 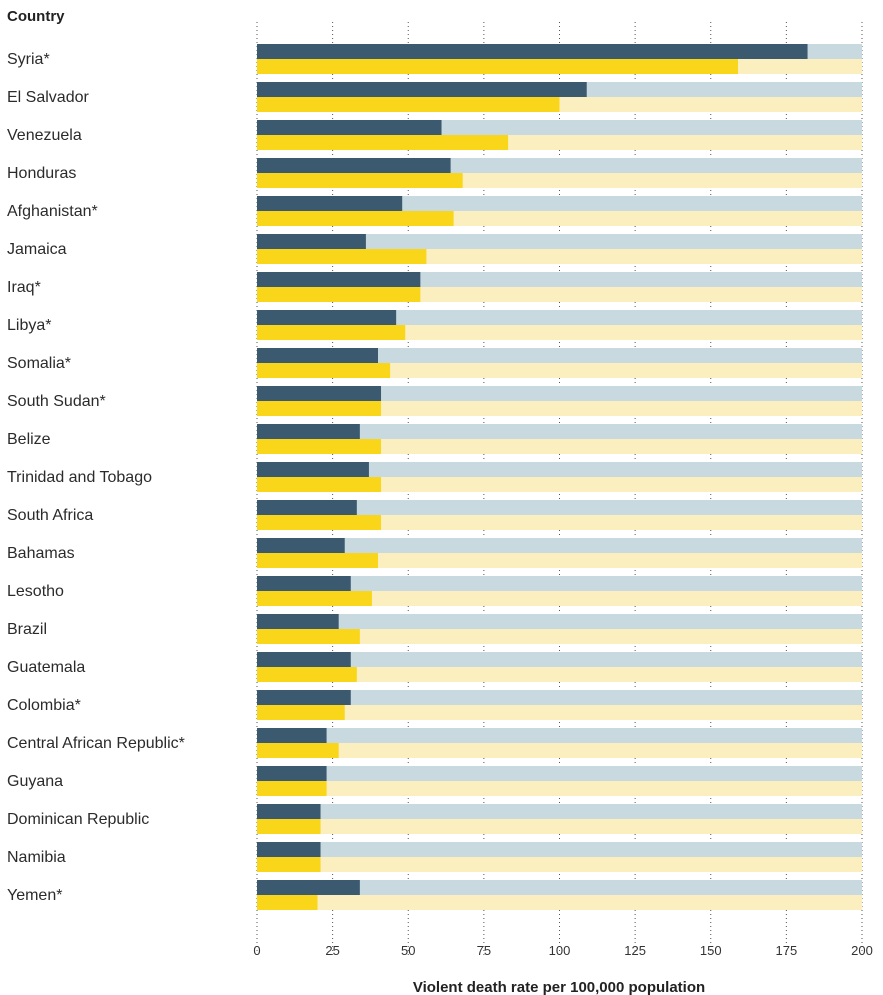 I want to click on country-label: Yemen*, so click(x=34, y=895).